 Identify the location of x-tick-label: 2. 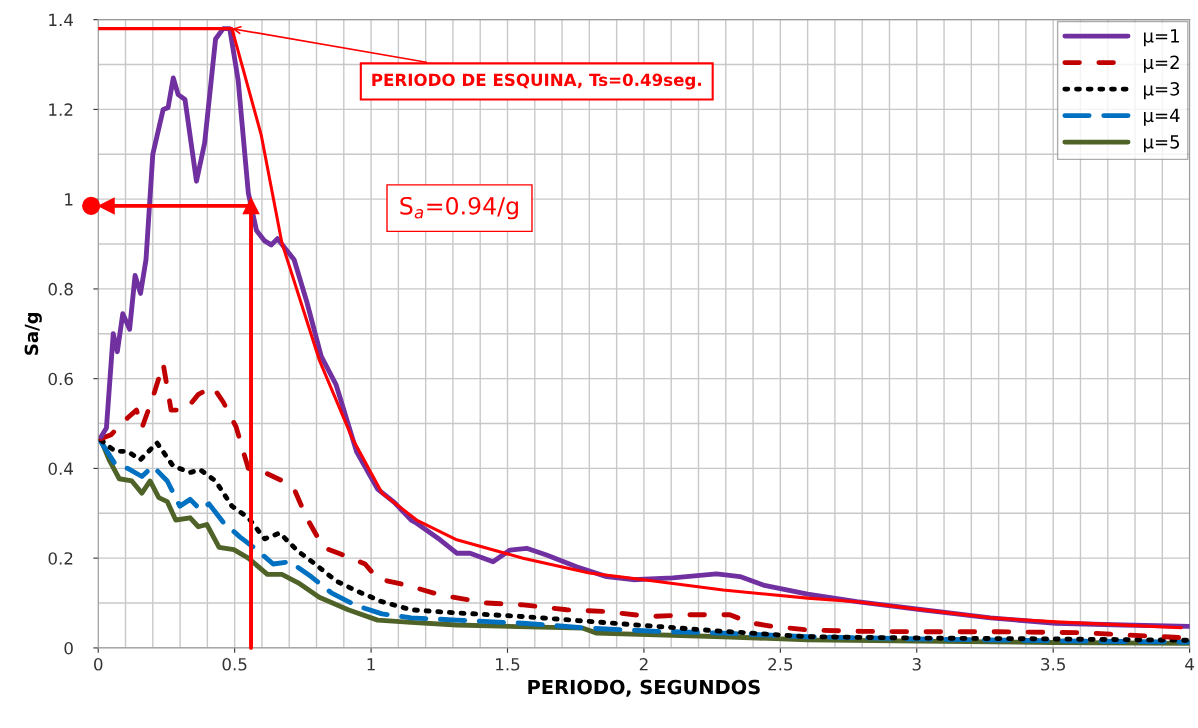
(643, 664).